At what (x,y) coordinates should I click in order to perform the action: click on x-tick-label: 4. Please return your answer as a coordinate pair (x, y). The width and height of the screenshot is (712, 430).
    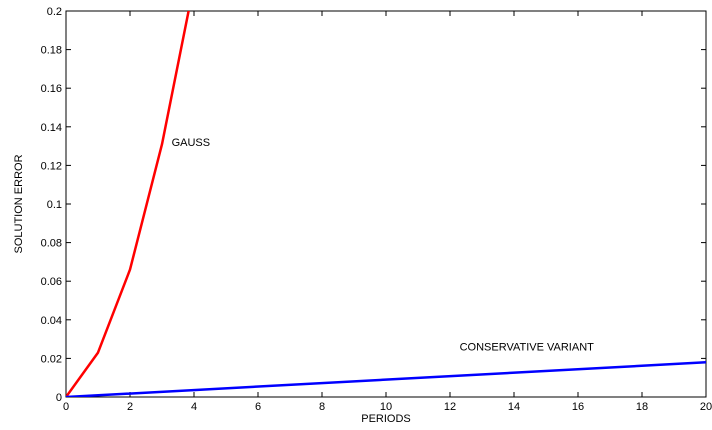
    Looking at the image, I should click on (194, 407).